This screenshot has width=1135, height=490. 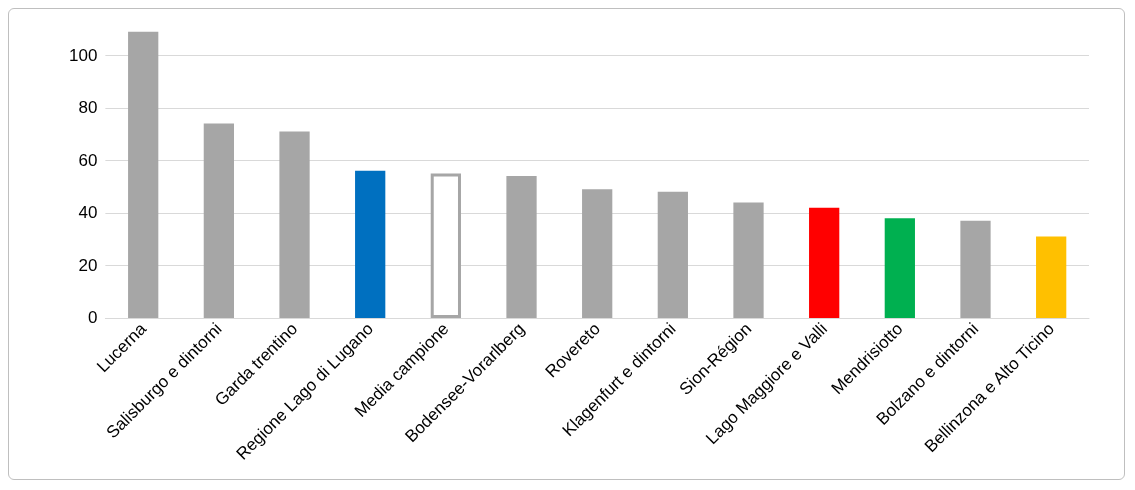 I want to click on y-tick-label: 20, so click(x=88, y=265).